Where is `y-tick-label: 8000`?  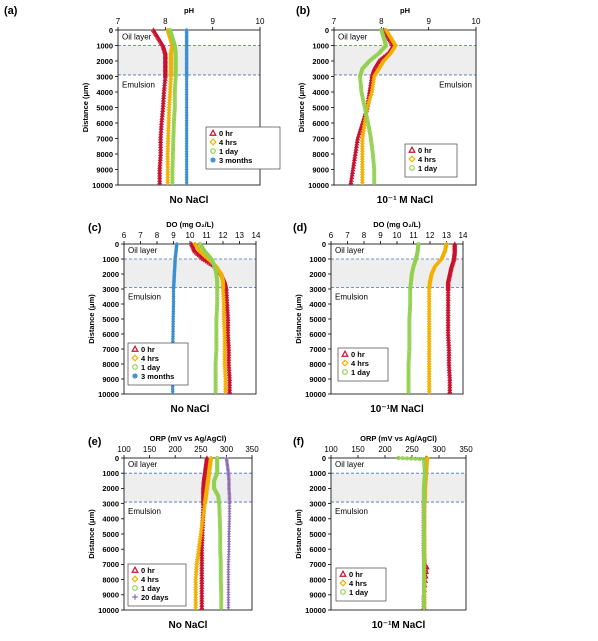 y-tick-label: 8000 is located at coordinates (104, 154).